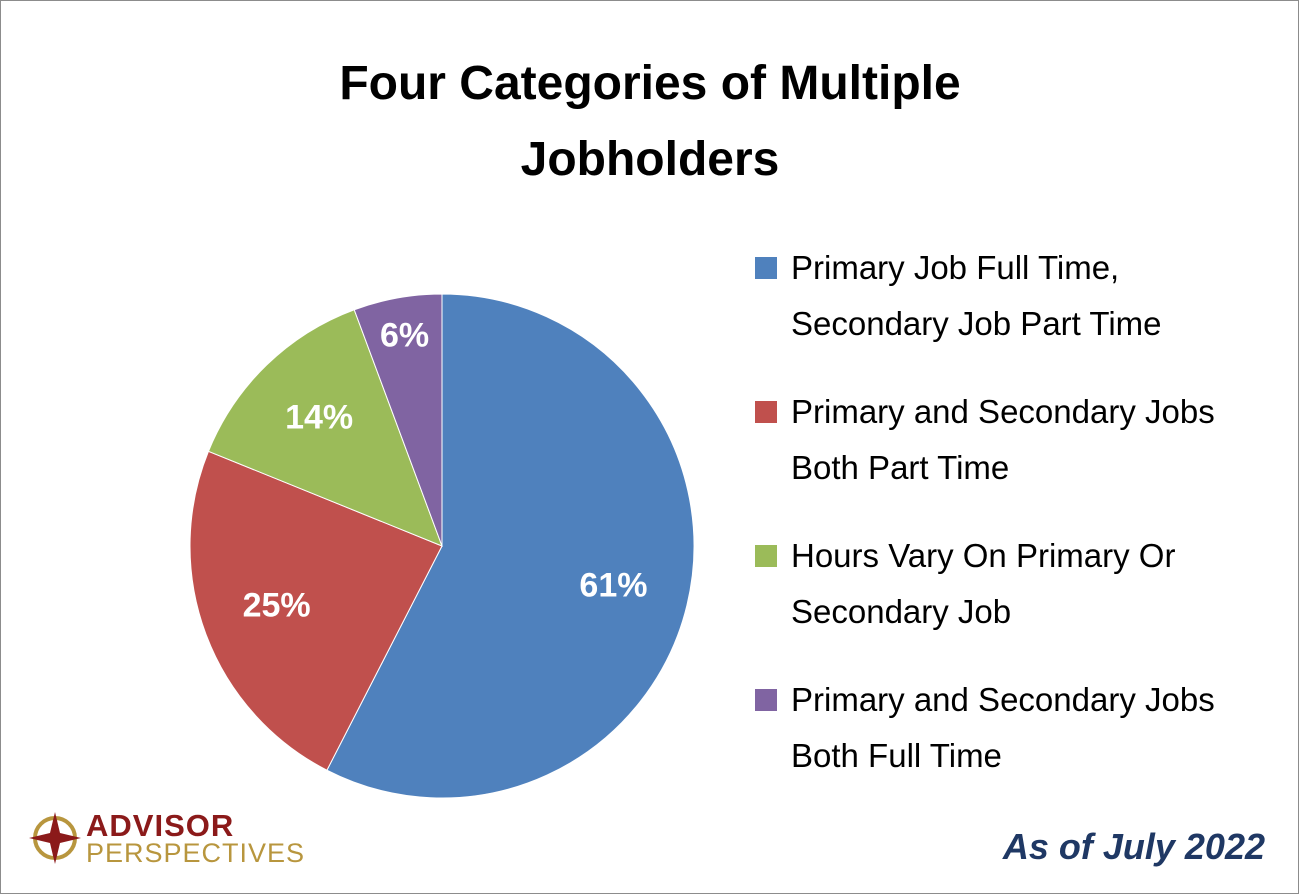 The width and height of the screenshot is (1299, 894). What do you see at coordinates (404, 336) in the screenshot?
I see `data-label: 6%` at bounding box center [404, 336].